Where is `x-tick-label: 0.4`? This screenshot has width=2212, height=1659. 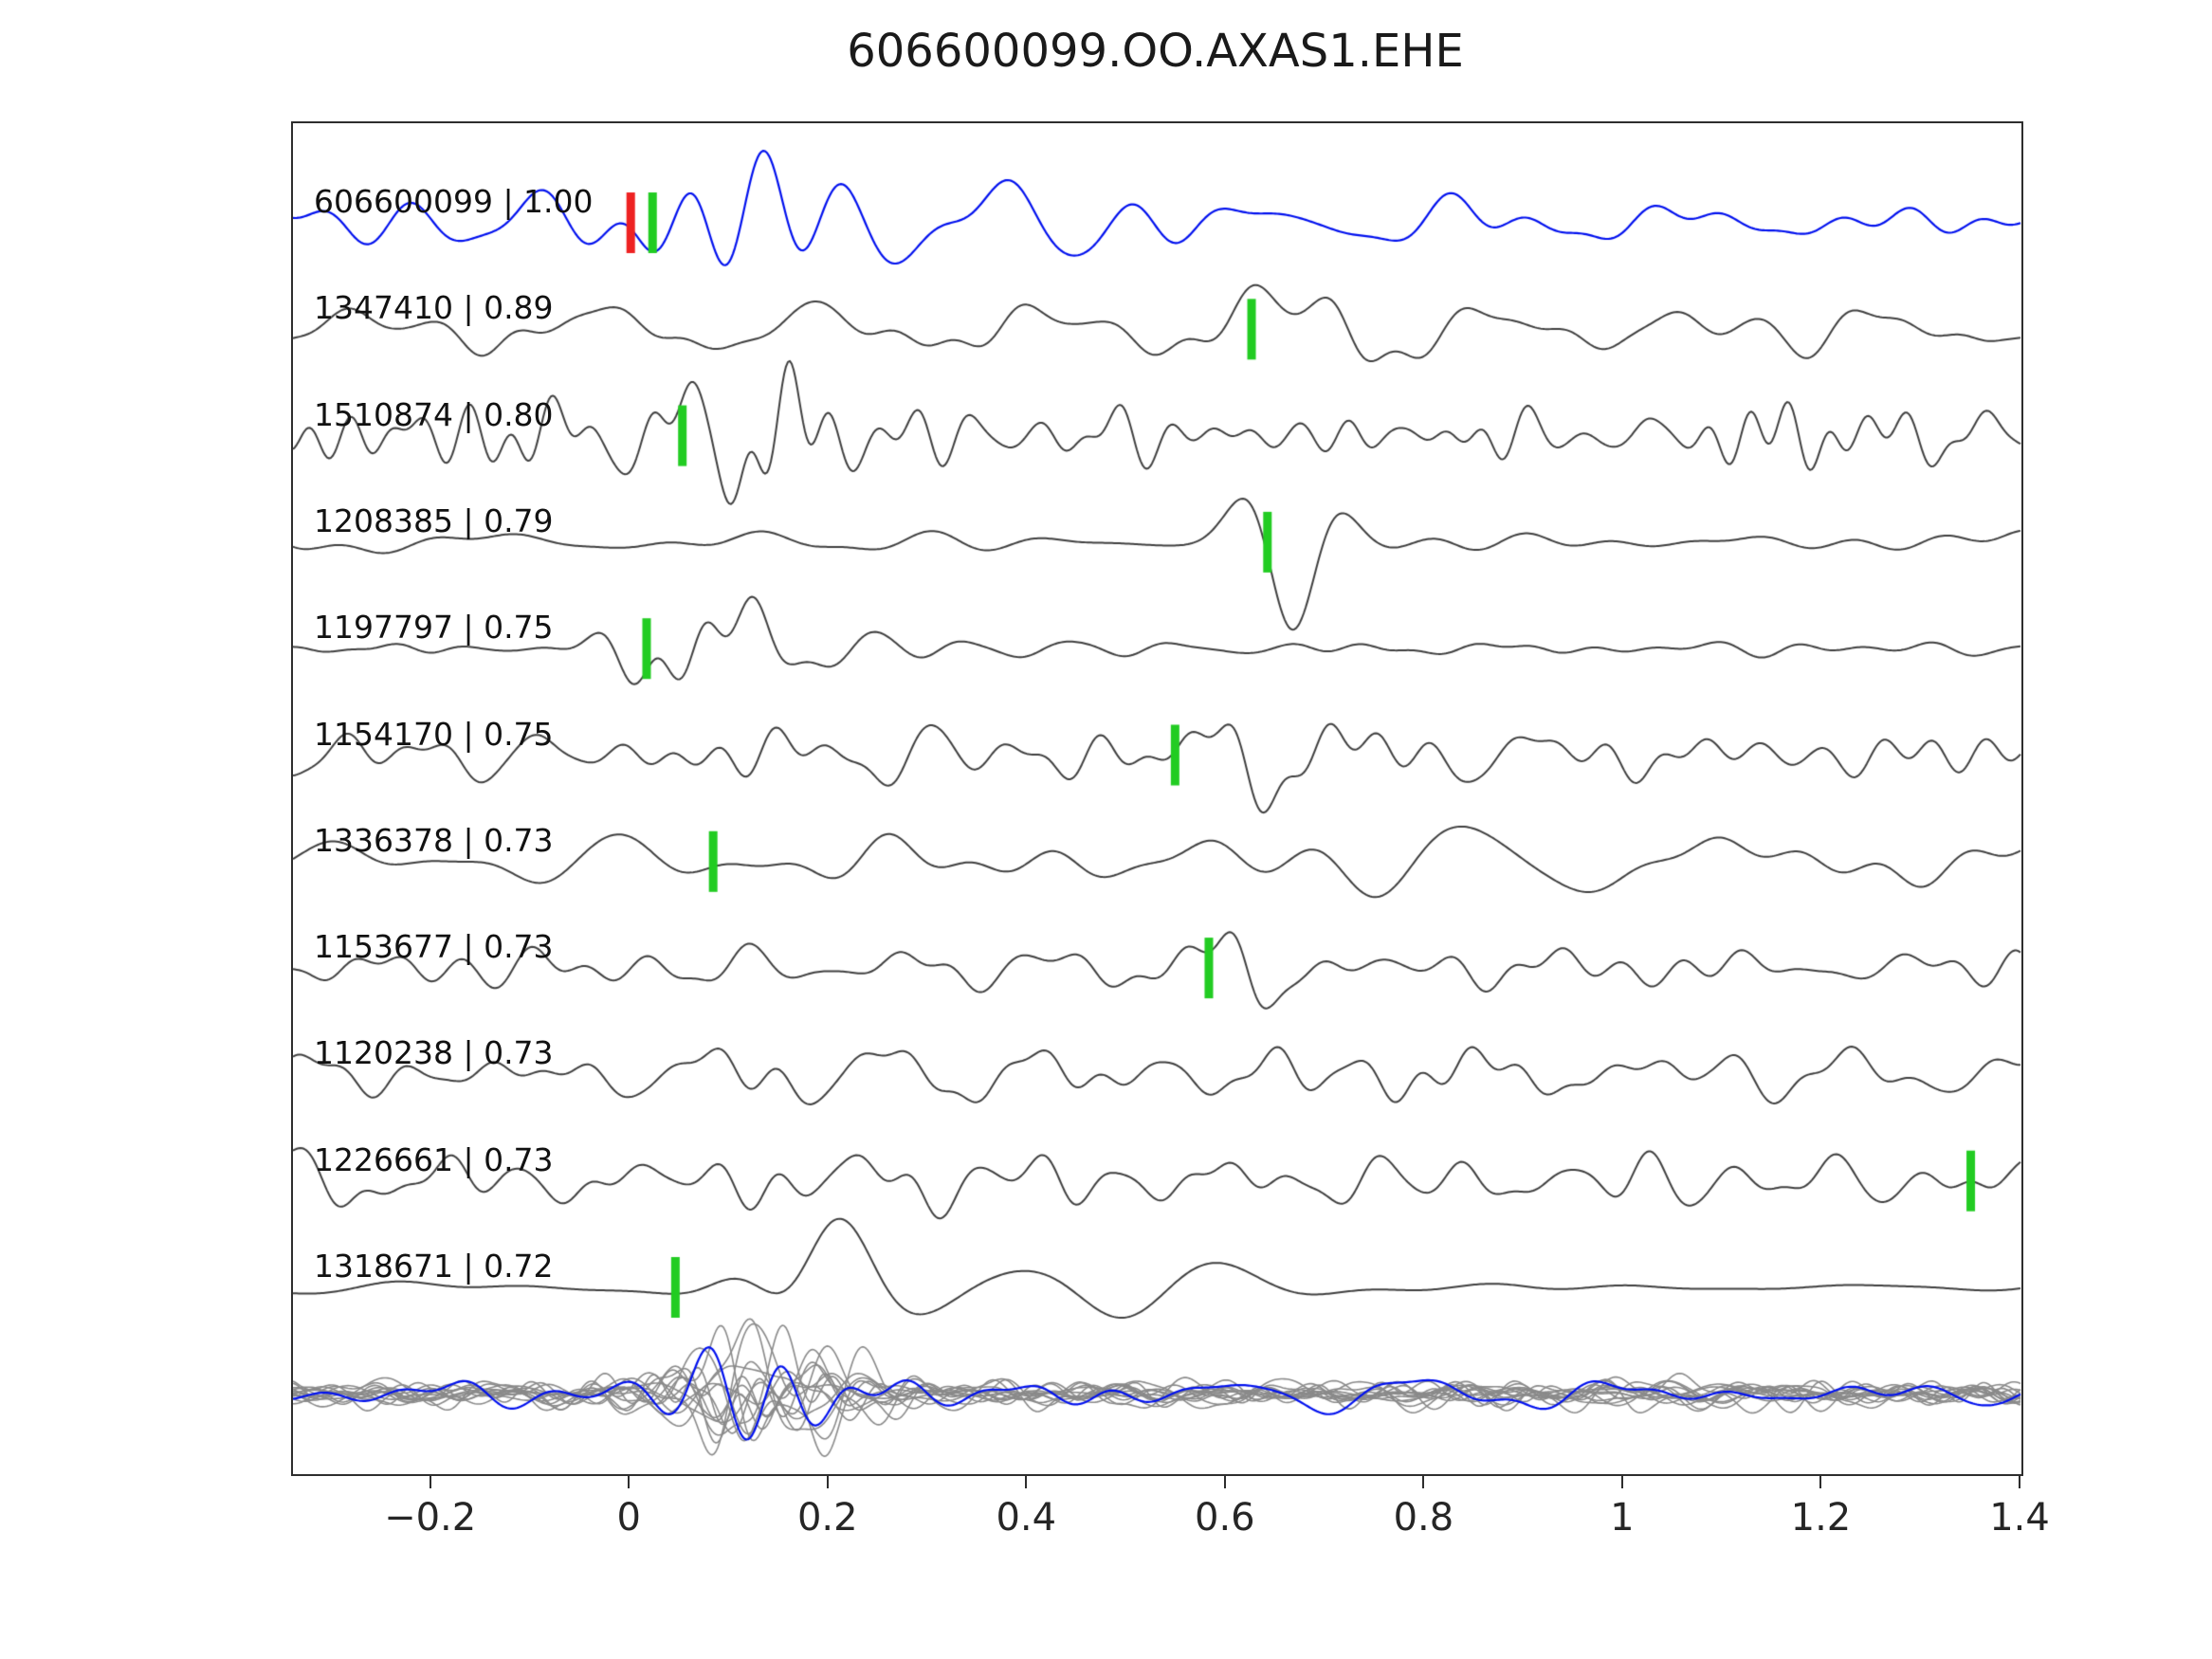
x-tick-label: 0.4 is located at coordinates (1026, 1518).